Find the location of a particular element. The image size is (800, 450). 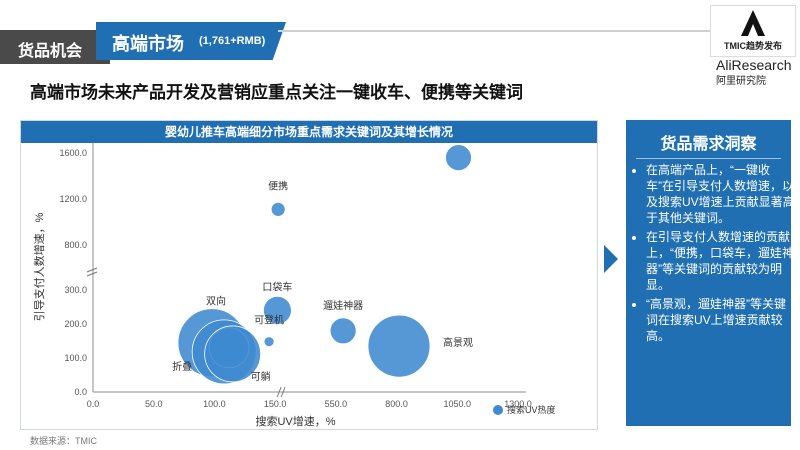

y-tick-label: 300.0 is located at coordinates (75, 290).